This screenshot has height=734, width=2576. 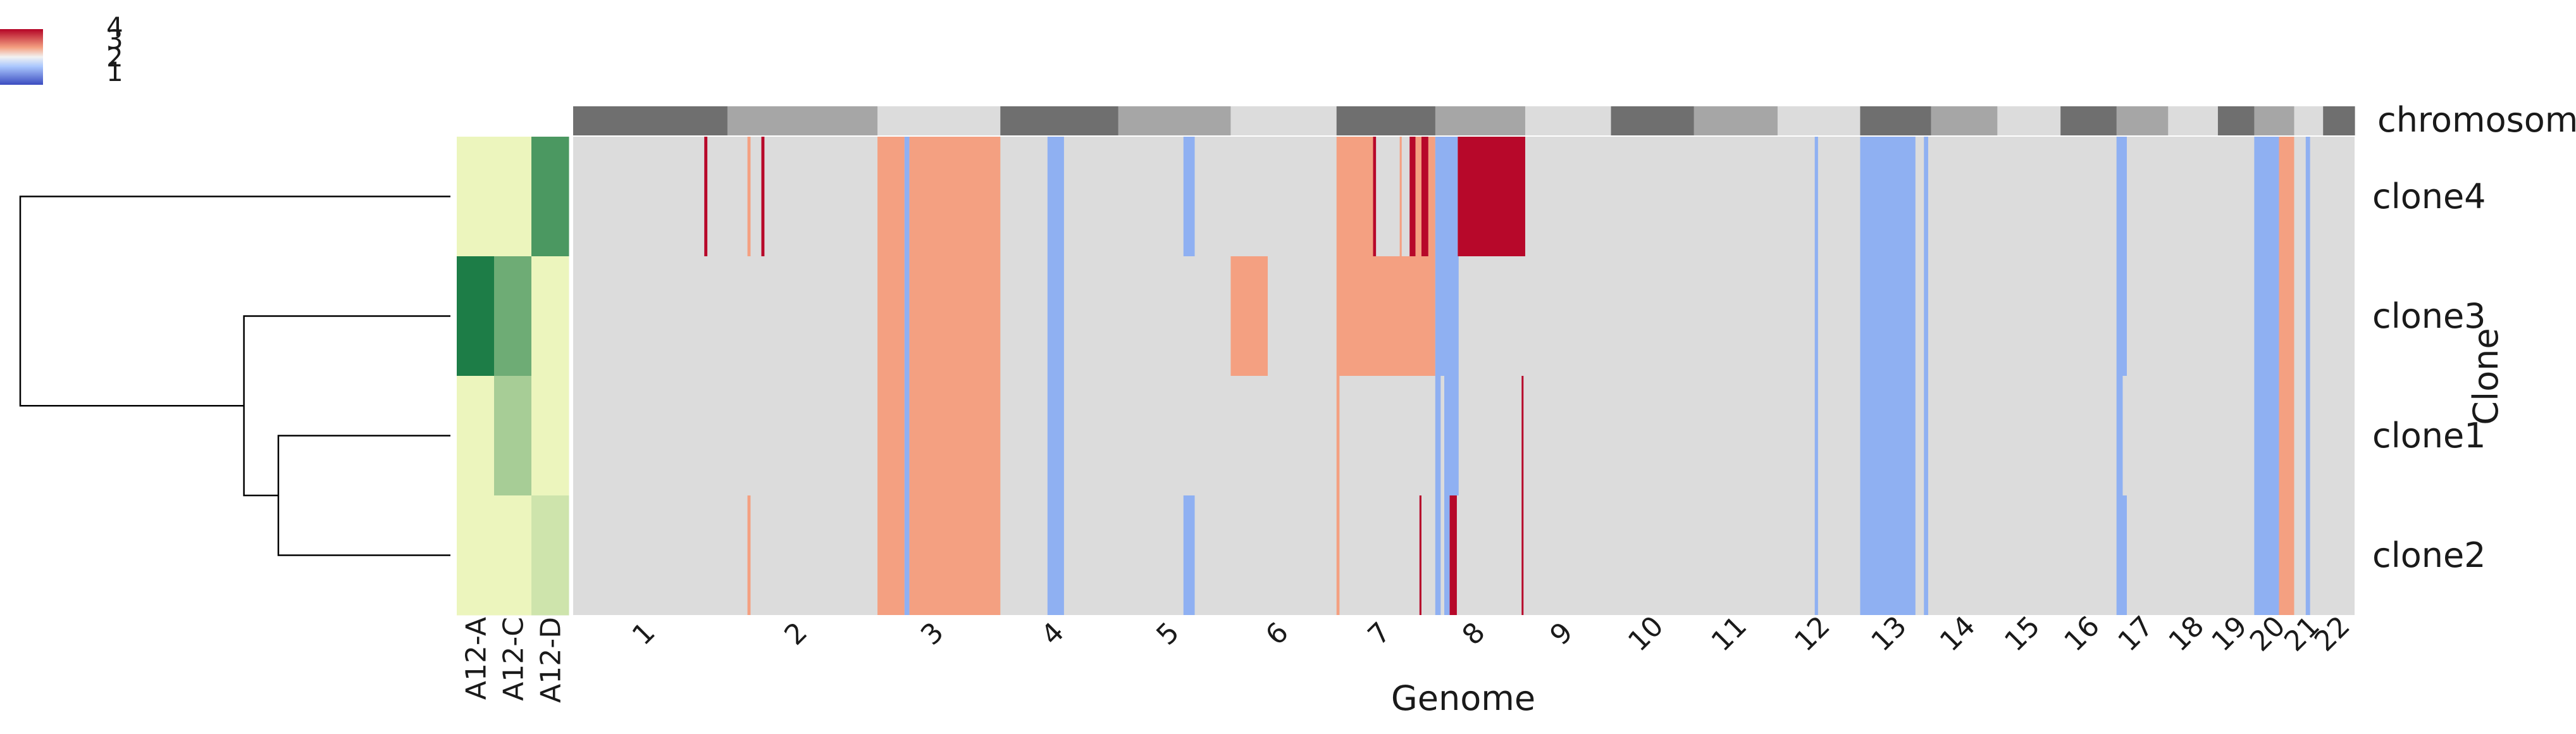 What do you see at coordinates (115, 57) in the screenshot?
I see `colorbar-tick-2: 2` at bounding box center [115, 57].